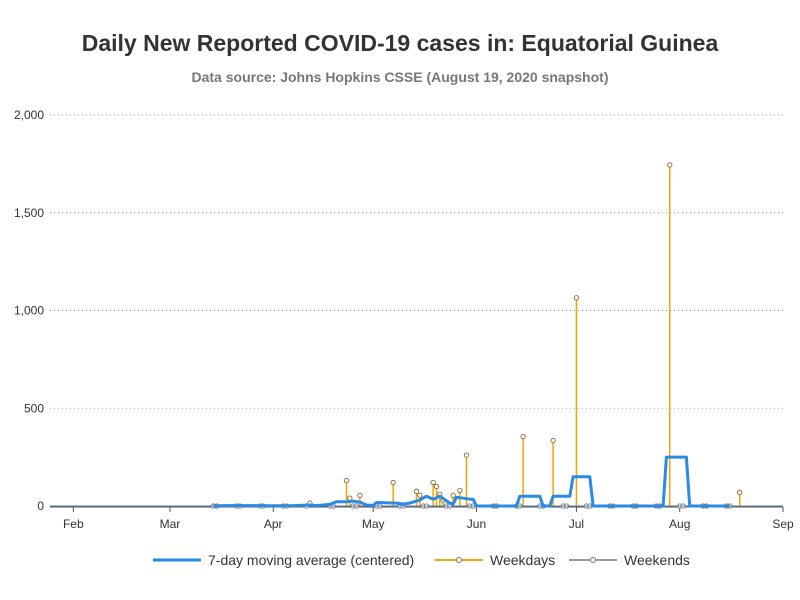 The height and width of the screenshot is (600, 800). Describe the element at coordinates (679, 524) in the screenshot. I see `x-tick-label: Aug` at that location.